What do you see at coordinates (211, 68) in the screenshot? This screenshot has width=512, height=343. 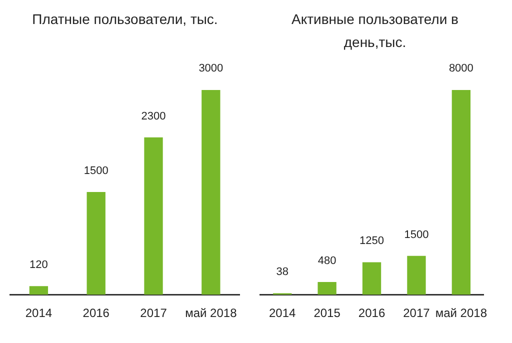 I see `data-label: 3000` at bounding box center [211, 68].